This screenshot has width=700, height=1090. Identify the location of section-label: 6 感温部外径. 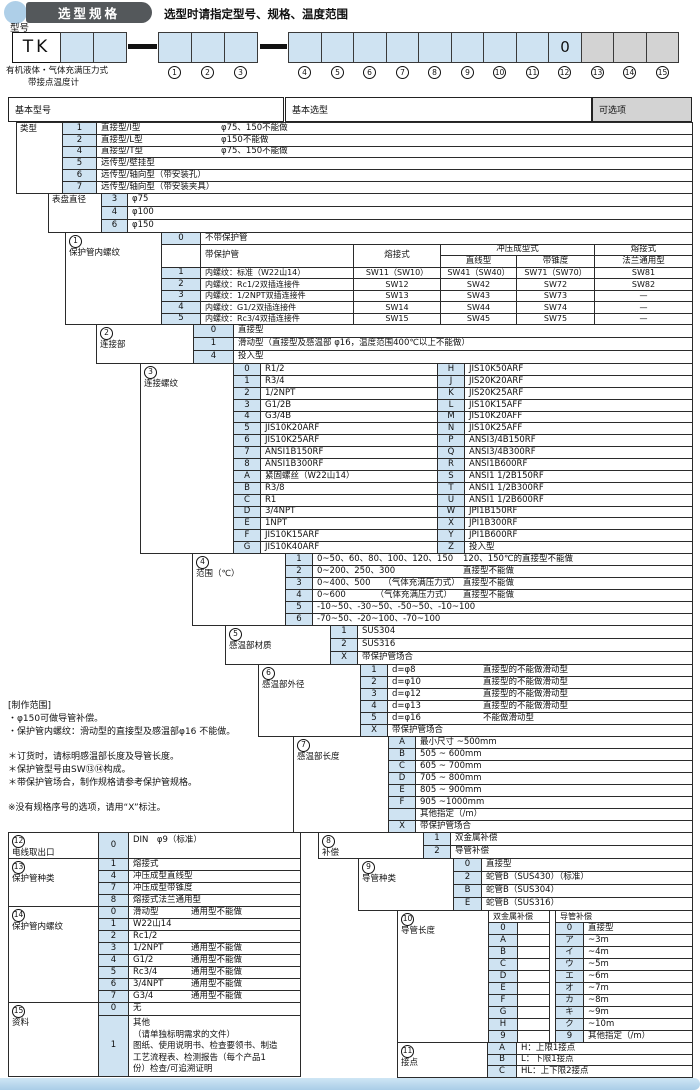
(309, 700).